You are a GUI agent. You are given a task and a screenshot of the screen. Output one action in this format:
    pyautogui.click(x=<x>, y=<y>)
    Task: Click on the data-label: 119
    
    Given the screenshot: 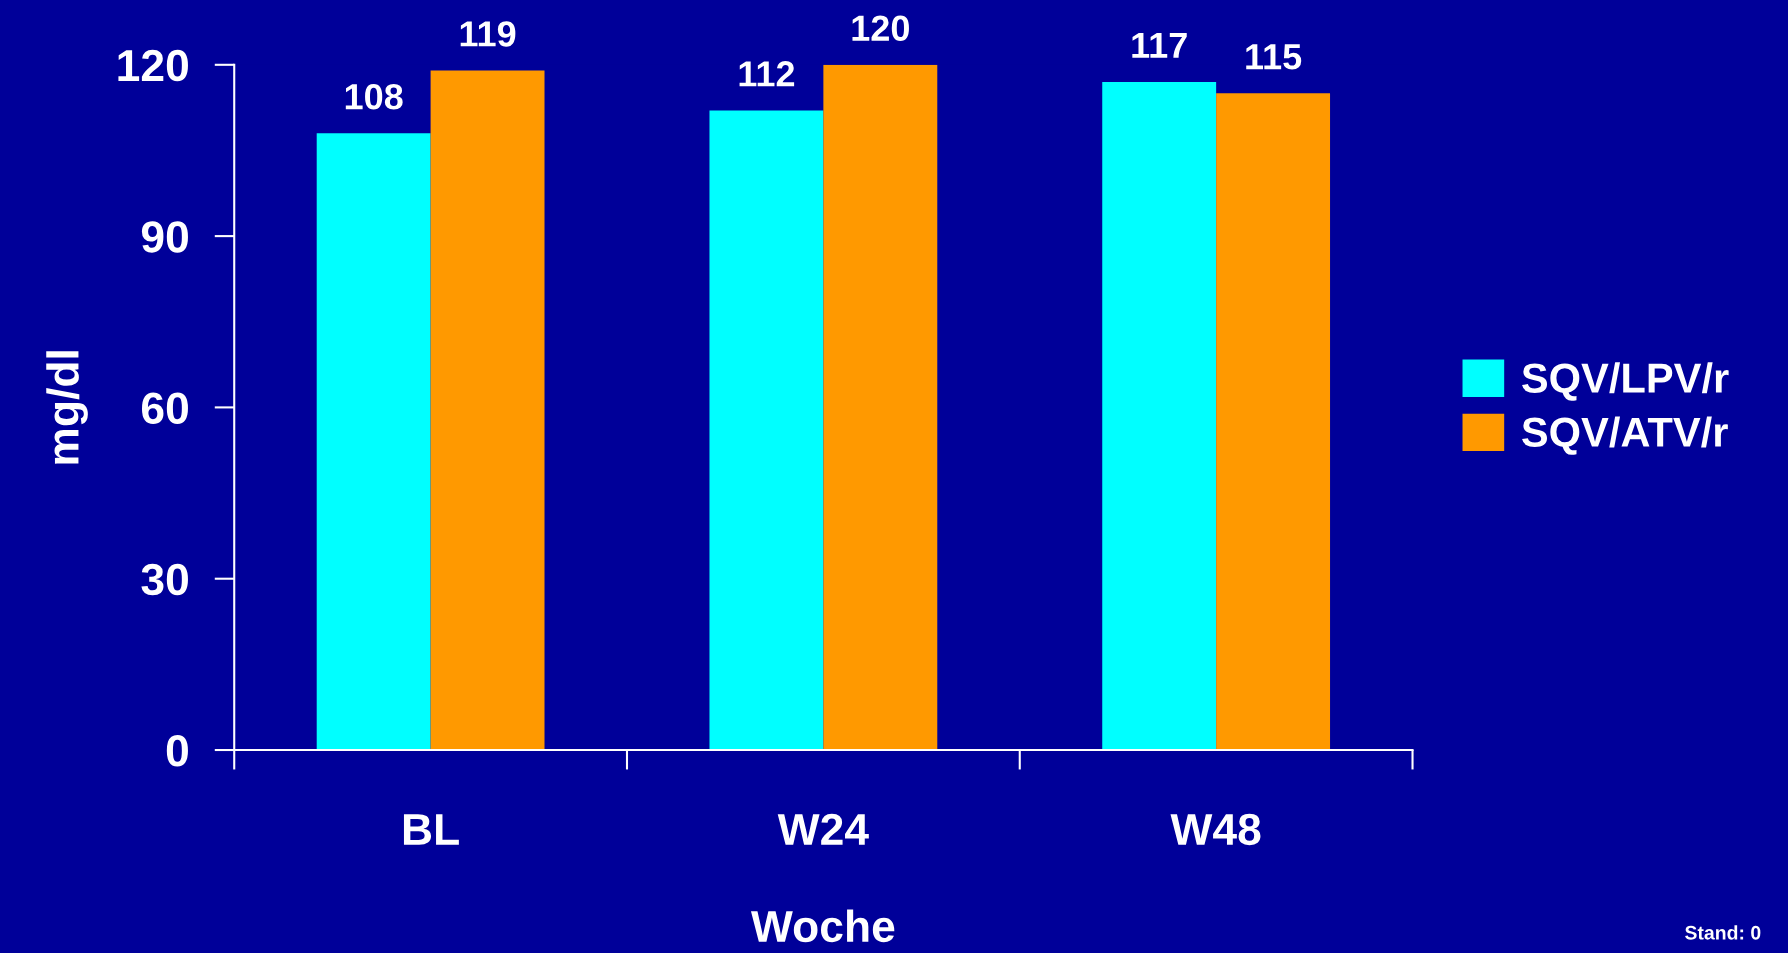 What is the action you would take?
    pyautogui.click(x=488, y=34)
    